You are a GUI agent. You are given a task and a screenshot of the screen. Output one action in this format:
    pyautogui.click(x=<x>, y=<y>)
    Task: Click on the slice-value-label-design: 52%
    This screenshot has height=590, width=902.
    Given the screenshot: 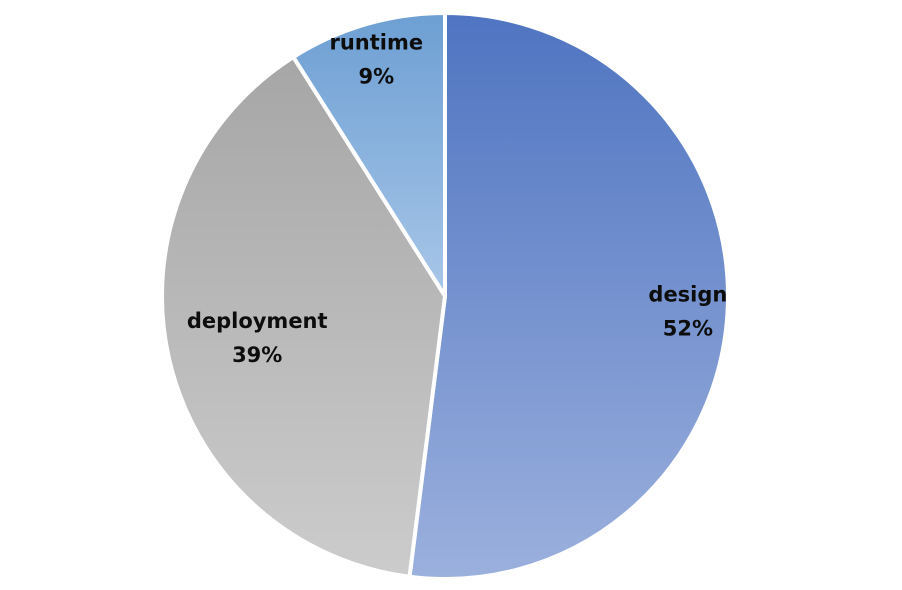 What is the action you would take?
    pyautogui.click(x=688, y=328)
    